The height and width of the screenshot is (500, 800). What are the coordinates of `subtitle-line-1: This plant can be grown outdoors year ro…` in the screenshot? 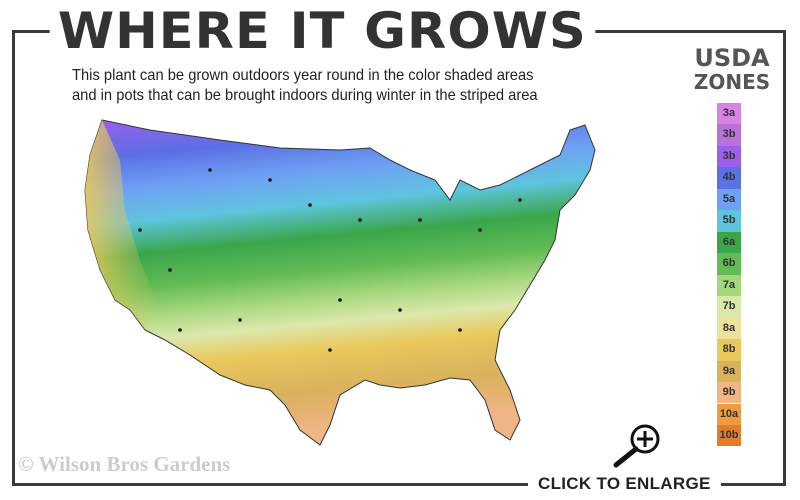 It's located at (303, 75).